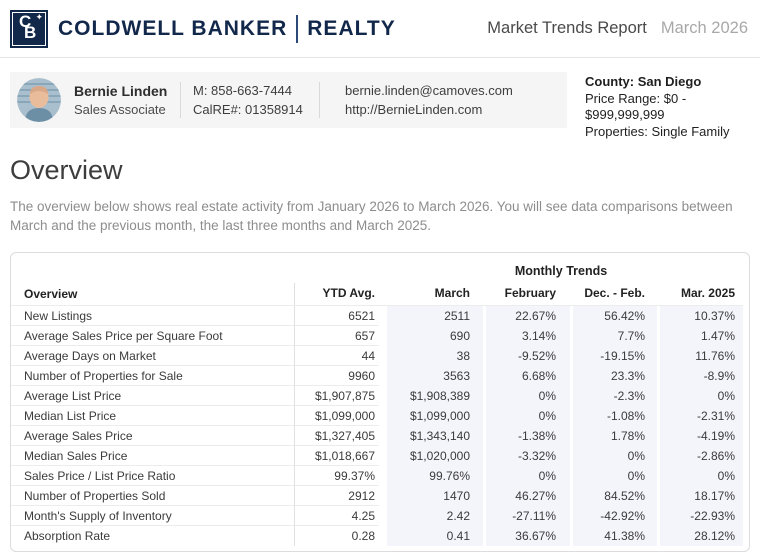 The image size is (760, 552). What do you see at coordinates (153, 356) in the screenshot?
I see `row-label: Average Days on Market` at bounding box center [153, 356].